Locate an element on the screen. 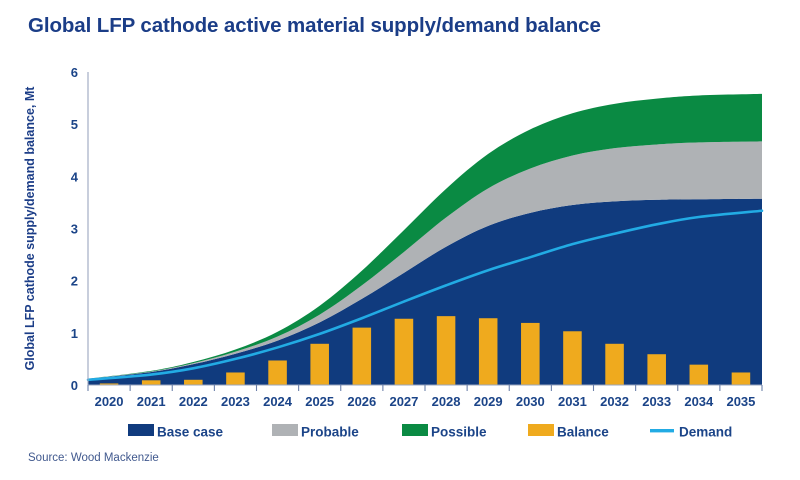 The height and width of the screenshot is (480, 800). legend-item-balance: Balance is located at coordinates (568, 432).